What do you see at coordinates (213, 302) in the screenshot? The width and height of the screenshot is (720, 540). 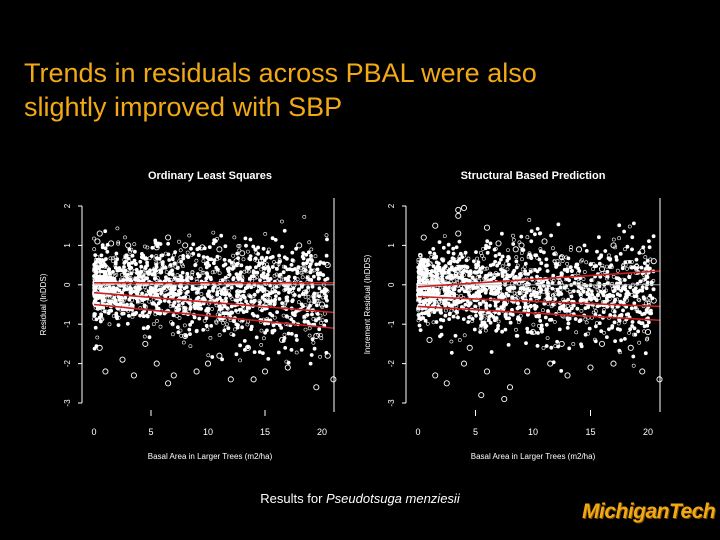 I see `trend-line` at bounding box center [213, 302].